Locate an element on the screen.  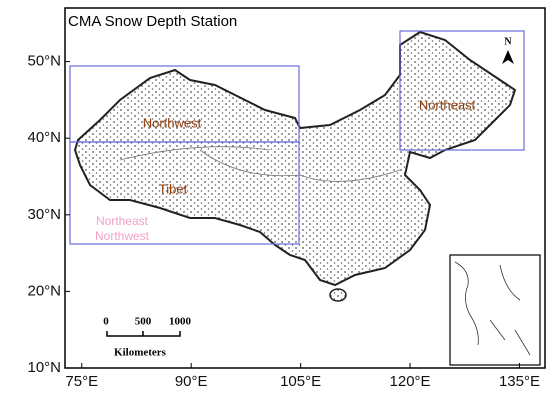
region-label: Northeast is located at coordinates (447, 104).